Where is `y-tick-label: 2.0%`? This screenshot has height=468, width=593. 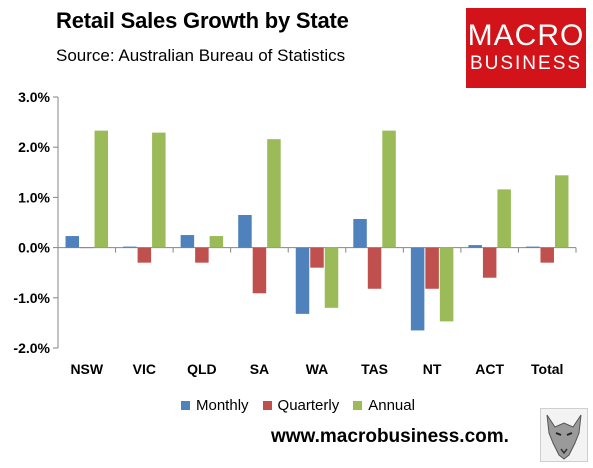
y-tick-label: 2.0% is located at coordinates (34, 147).